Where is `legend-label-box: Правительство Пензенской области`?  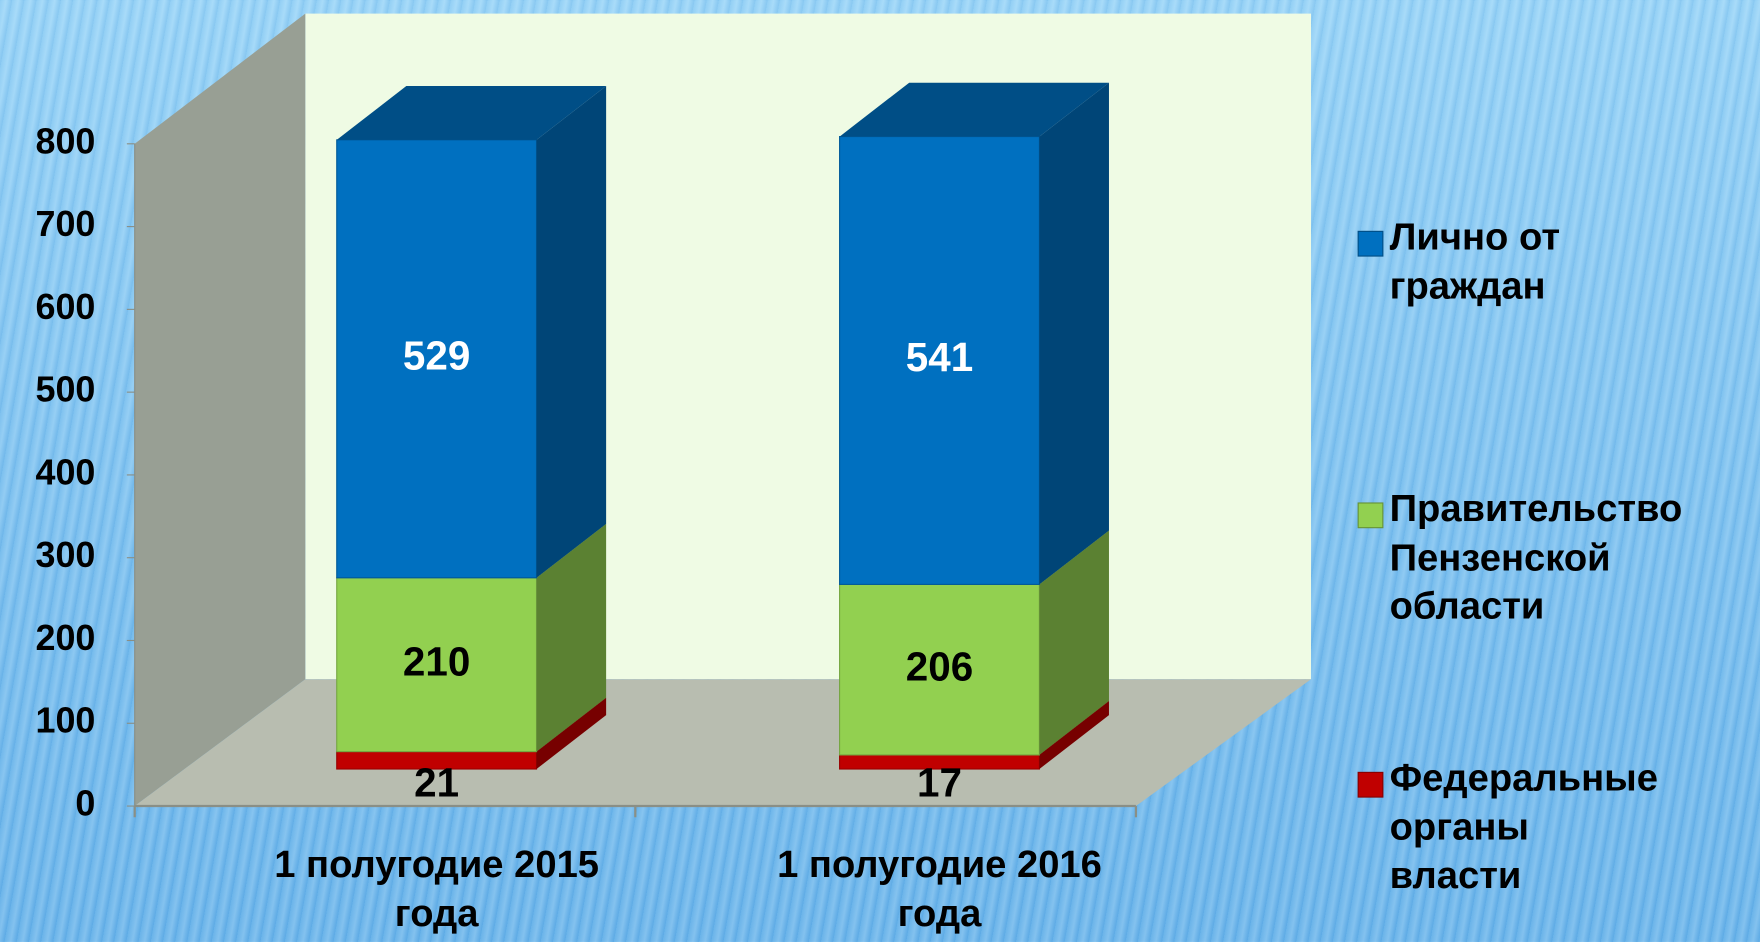 legend-label-box: Правительство Пензенской области is located at coordinates (1536, 557).